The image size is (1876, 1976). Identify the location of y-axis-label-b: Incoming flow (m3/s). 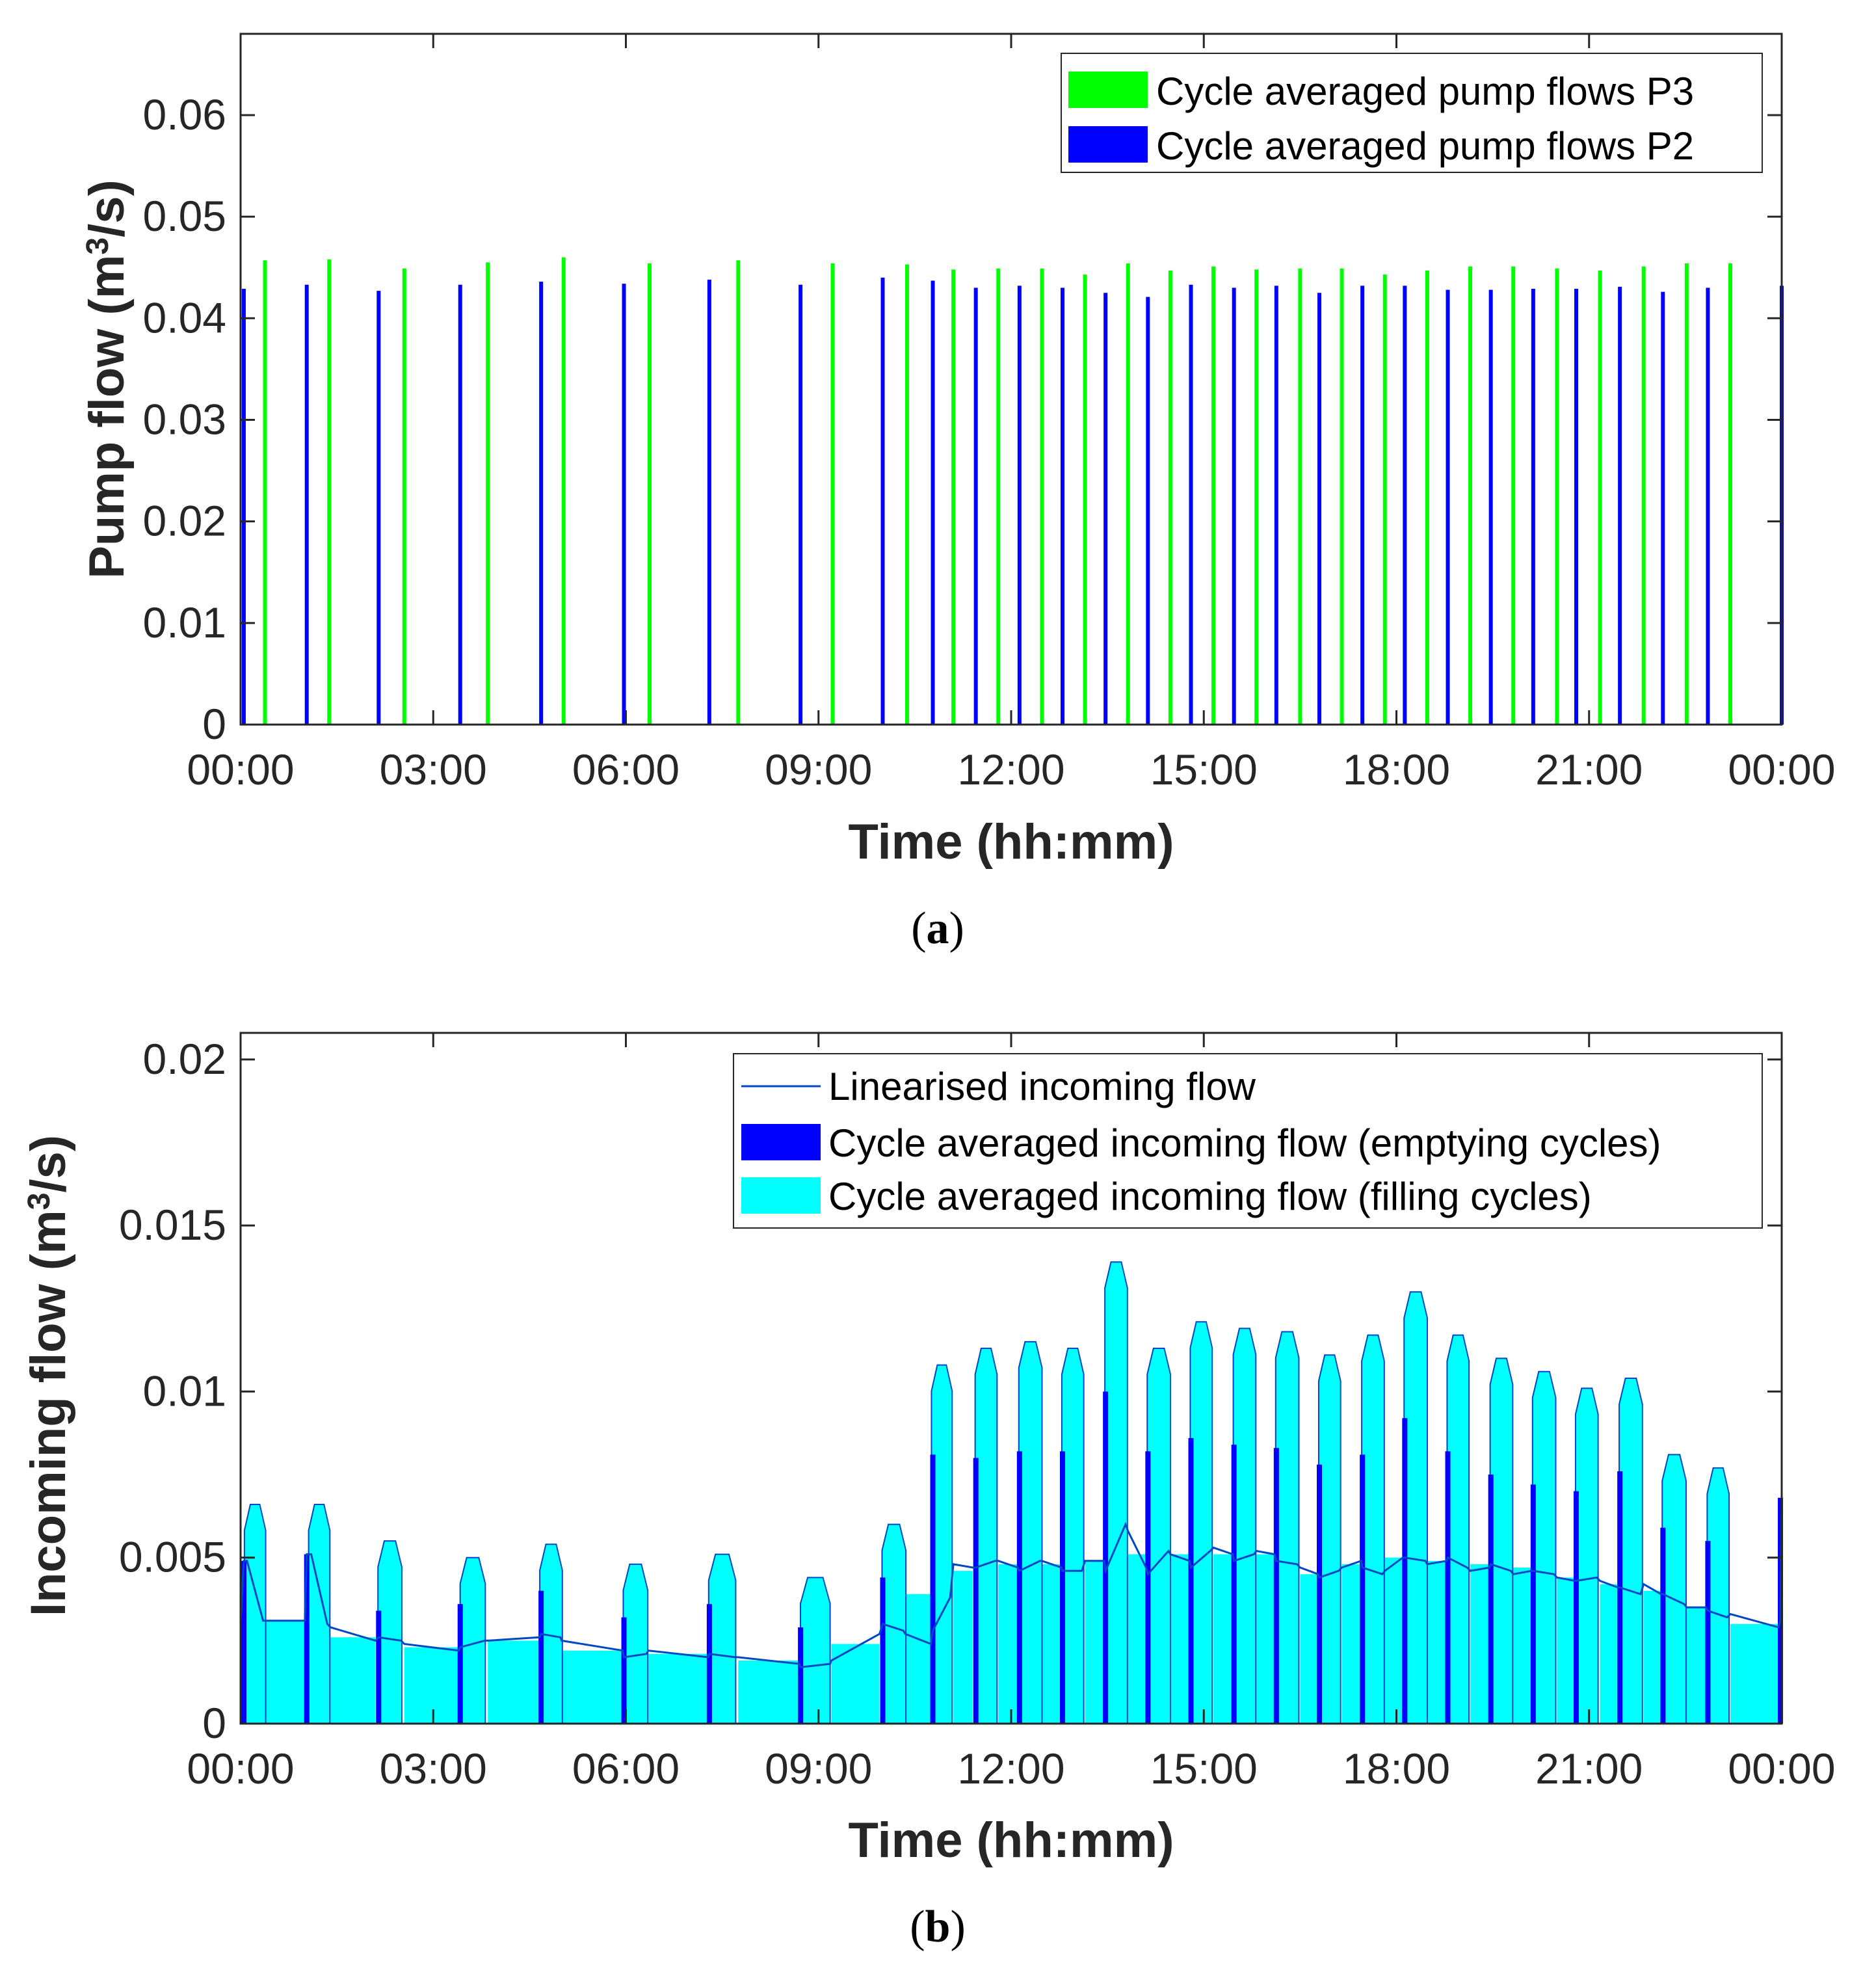
(48, 1375).